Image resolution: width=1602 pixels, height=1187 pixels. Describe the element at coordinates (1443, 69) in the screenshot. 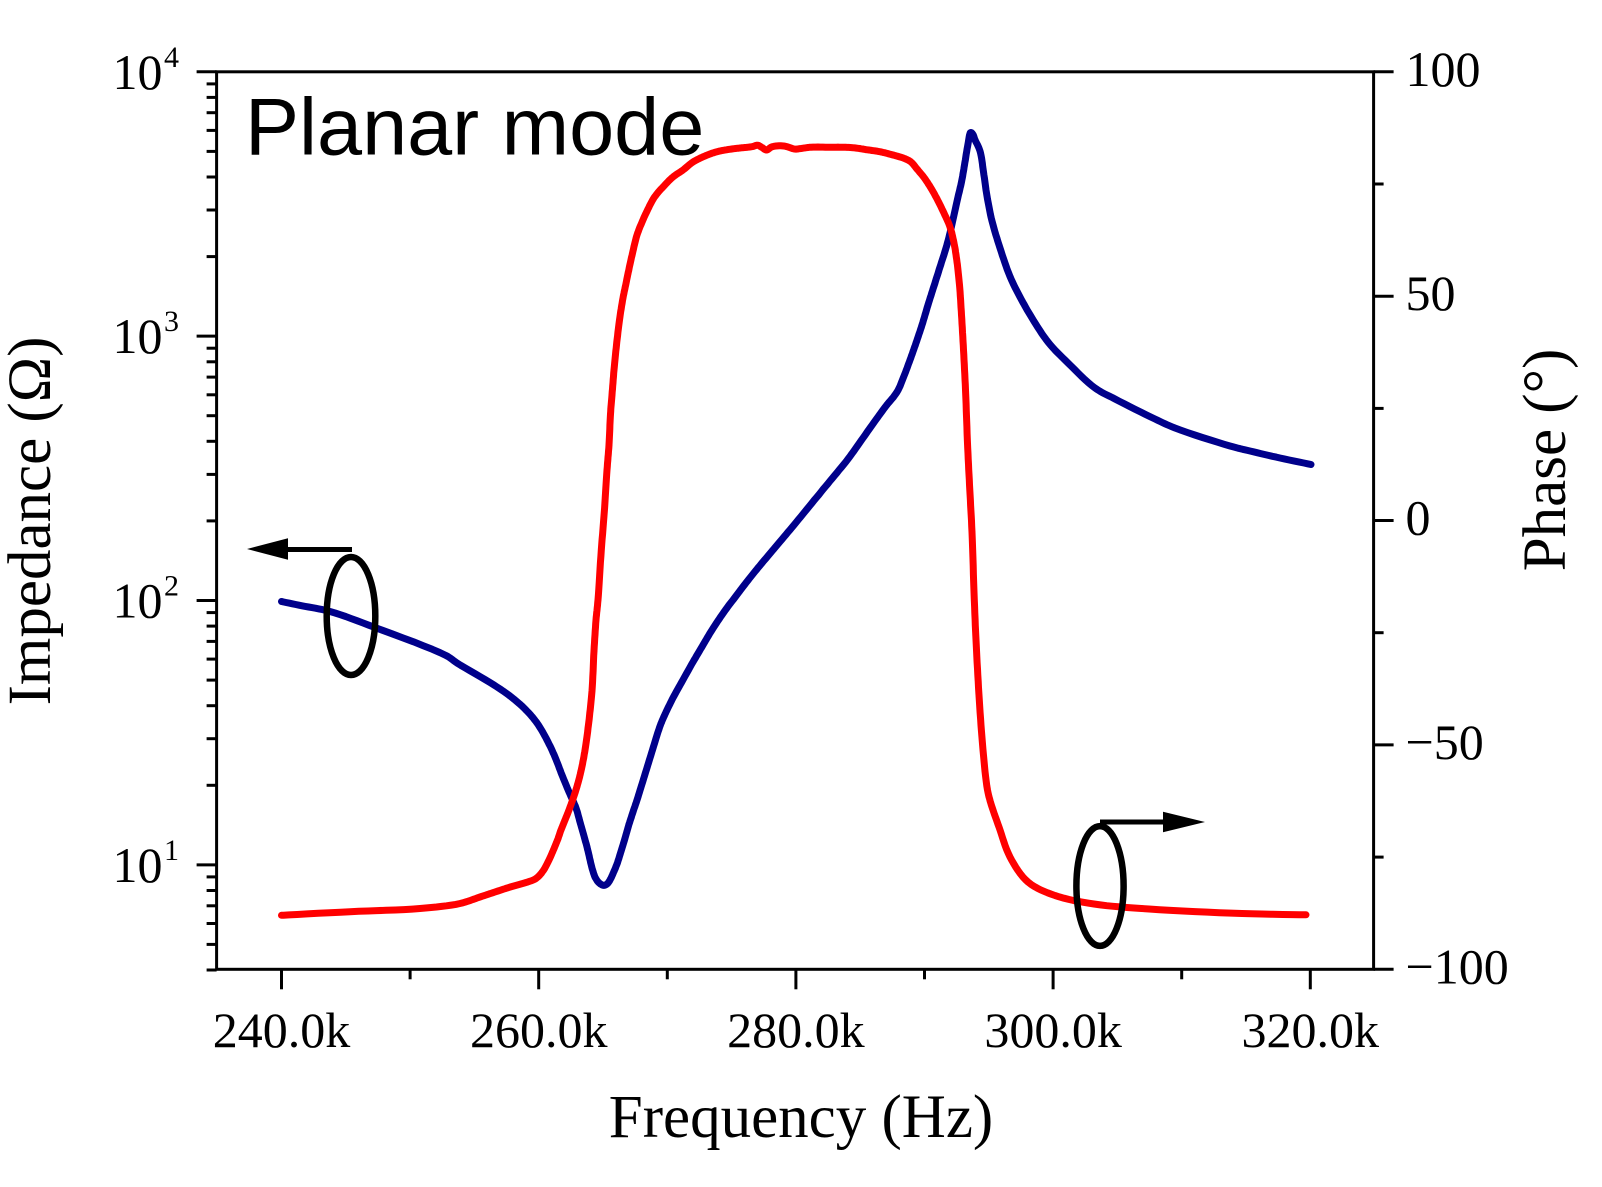

I see `svg-text: 100` at that location.